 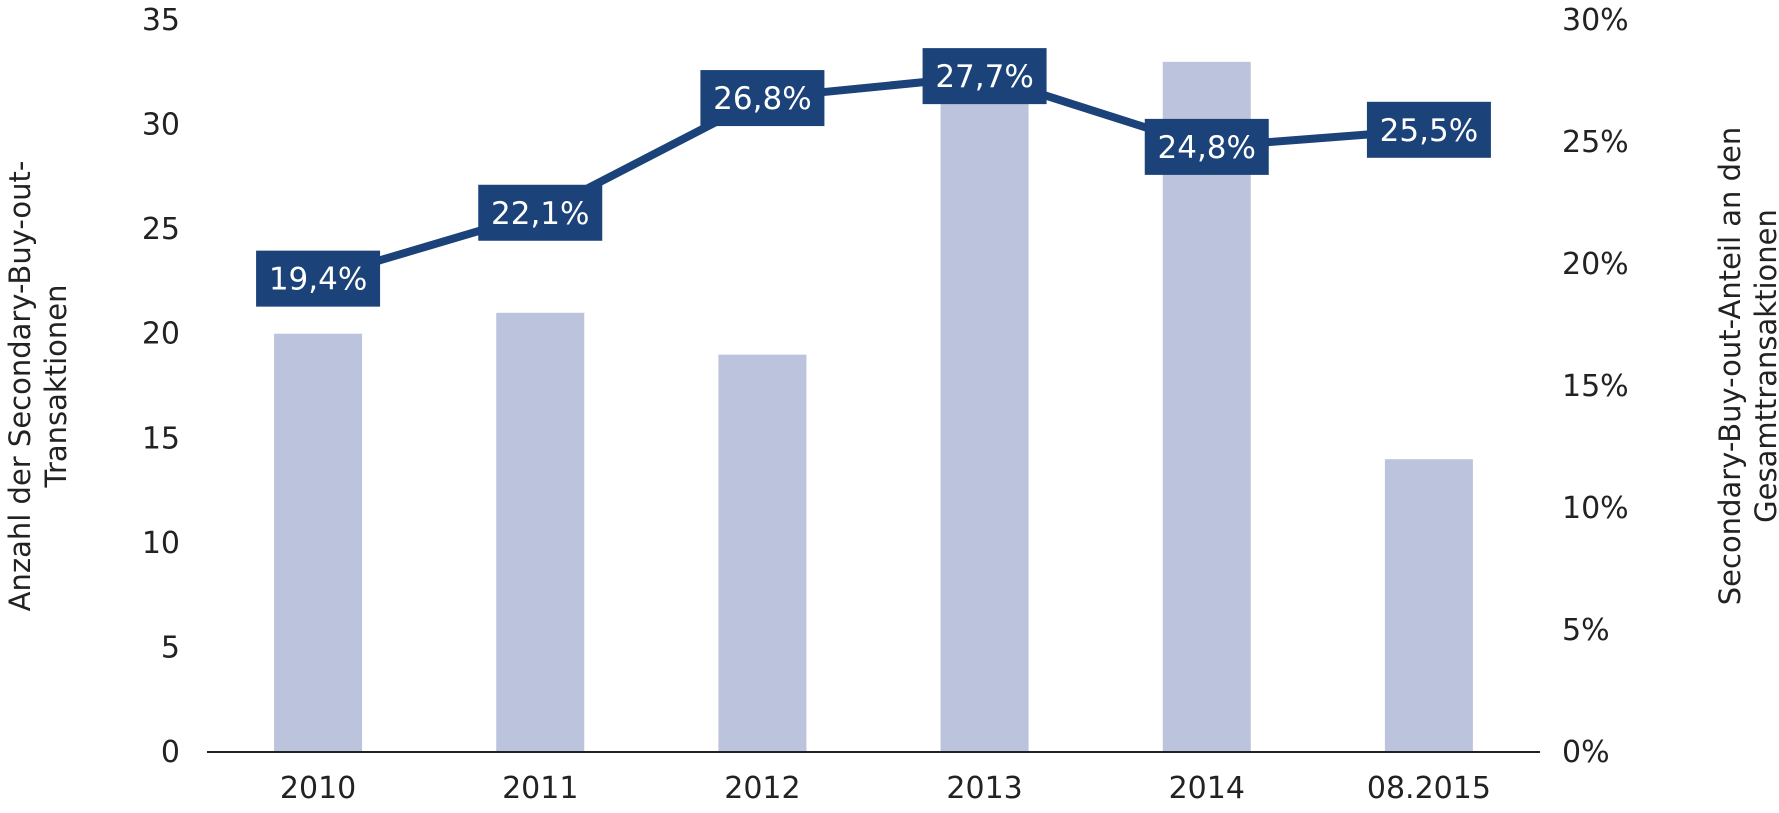 What do you see at coordinates (1595, 142) in the screenshot?
I see `y-right-tick-label: 25%` at bounding box center [1595, 142].